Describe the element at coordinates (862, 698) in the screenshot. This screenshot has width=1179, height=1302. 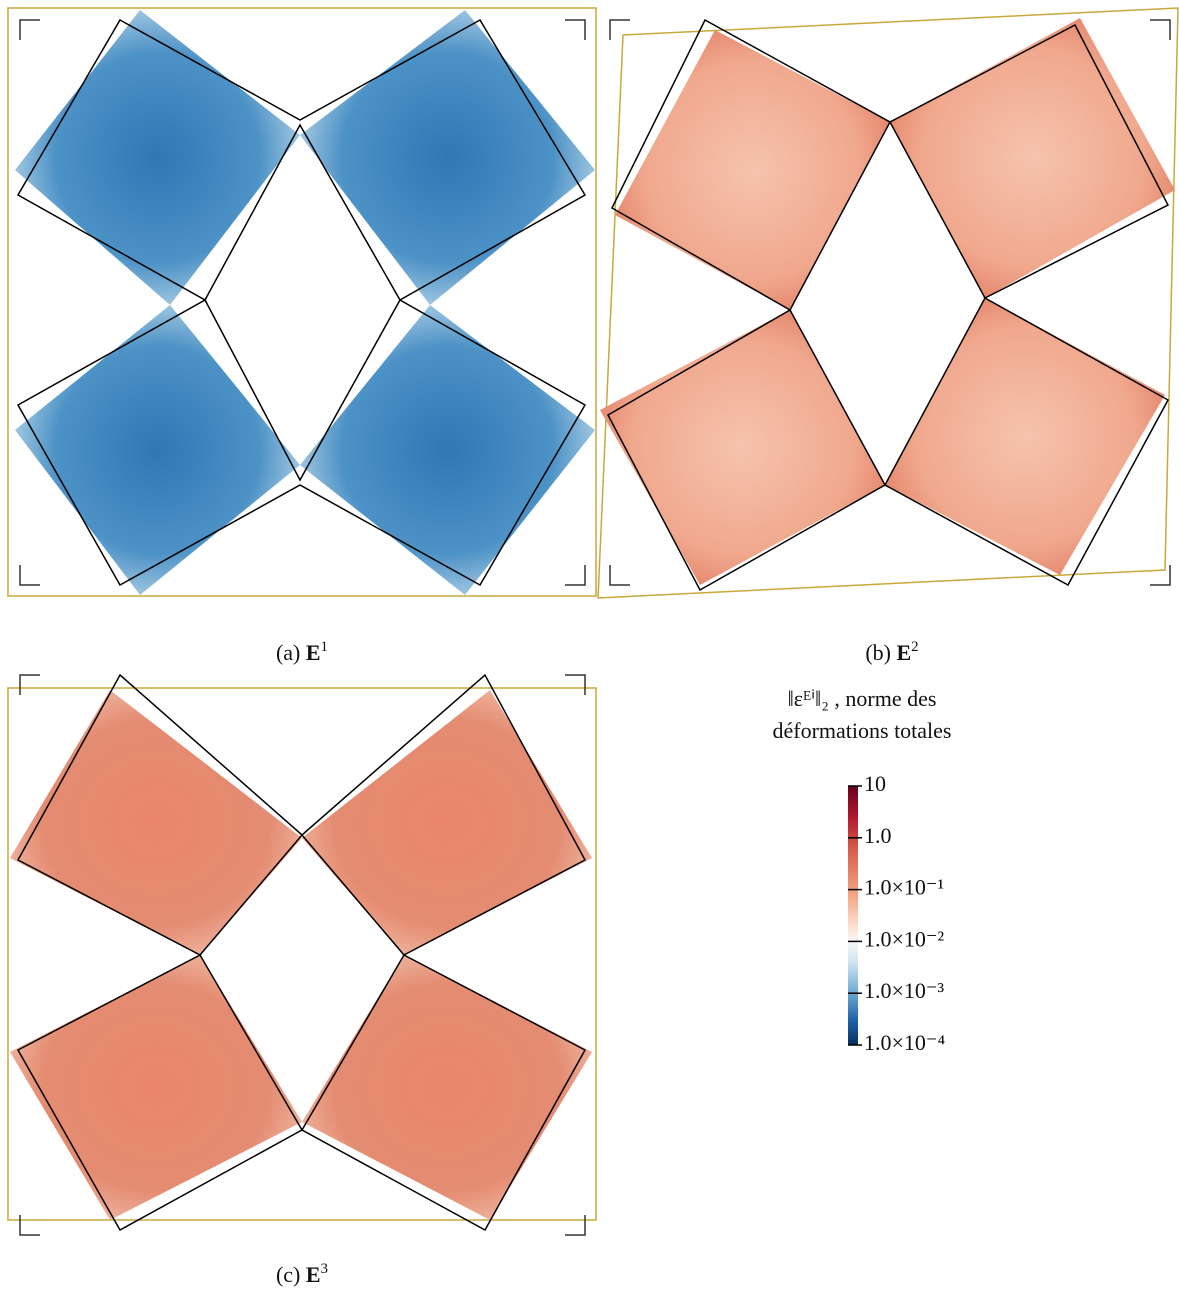
I see `colorbar-title: ‖εᴱⁱ‖₂ , norme des` at that location.